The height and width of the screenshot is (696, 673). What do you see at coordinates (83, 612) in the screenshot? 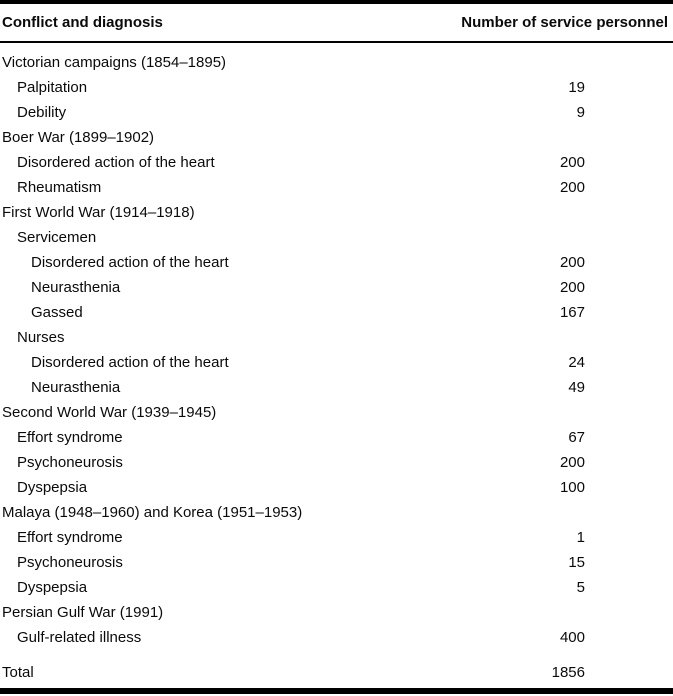
I see `row-label: Persian Gulf War (1991)` at bounding box center [83, 612].